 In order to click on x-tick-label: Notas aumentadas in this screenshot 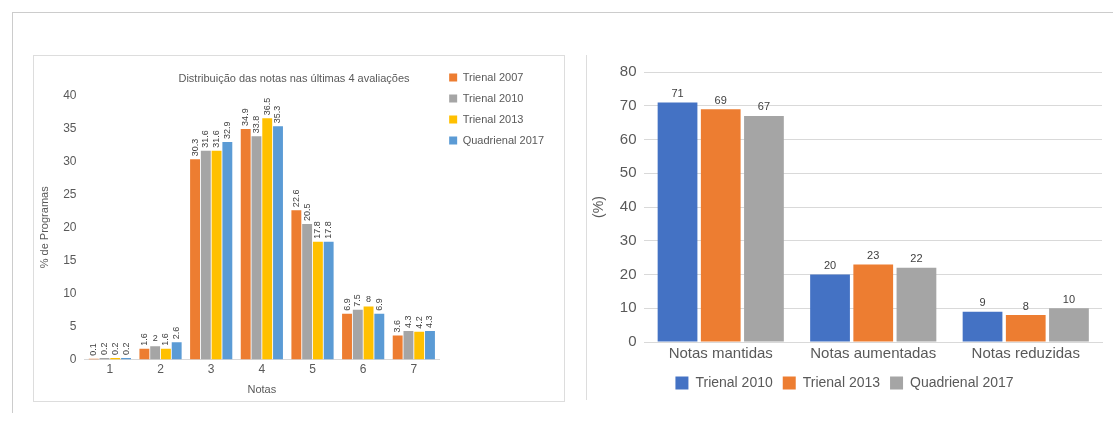, I will do `click(873, 353)`.